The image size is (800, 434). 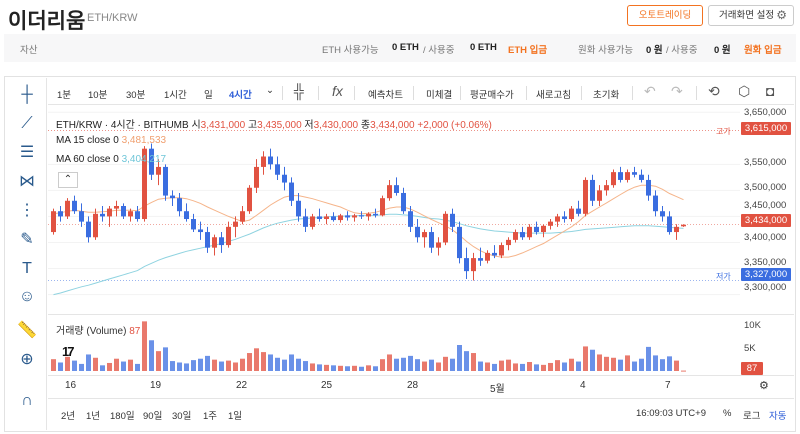 I want to click on change-value: +2,000 (+0.06%), so click(x=454, y=125).